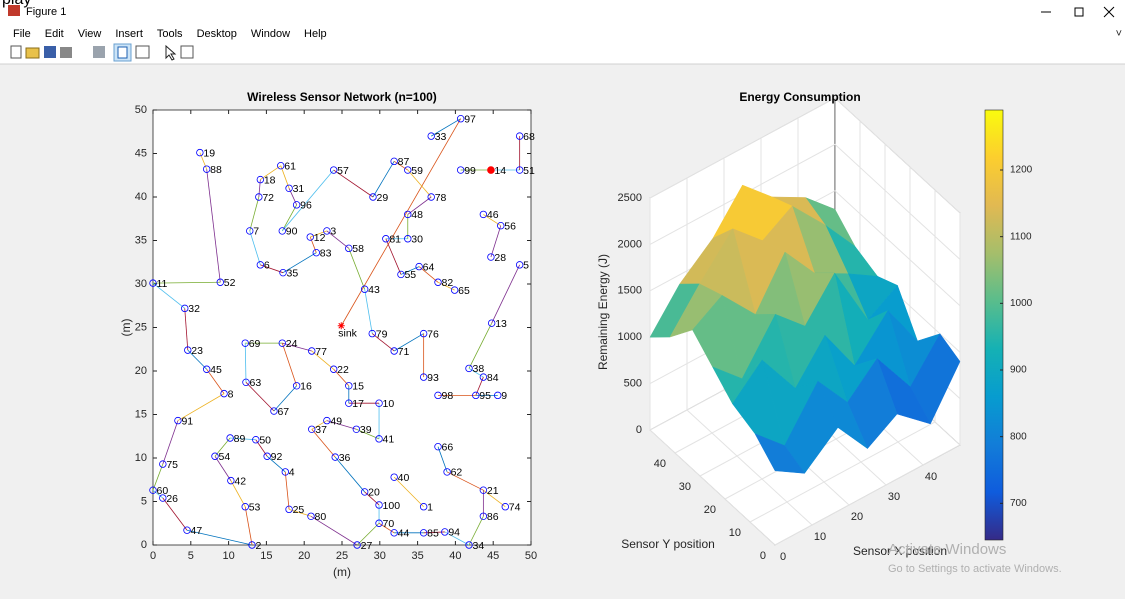 This screenshot has height=599, width=1125. What do you see at coordinates (171, 52) in the screenshot?
I see `tool-pointer` at bounding box center [171, 52].